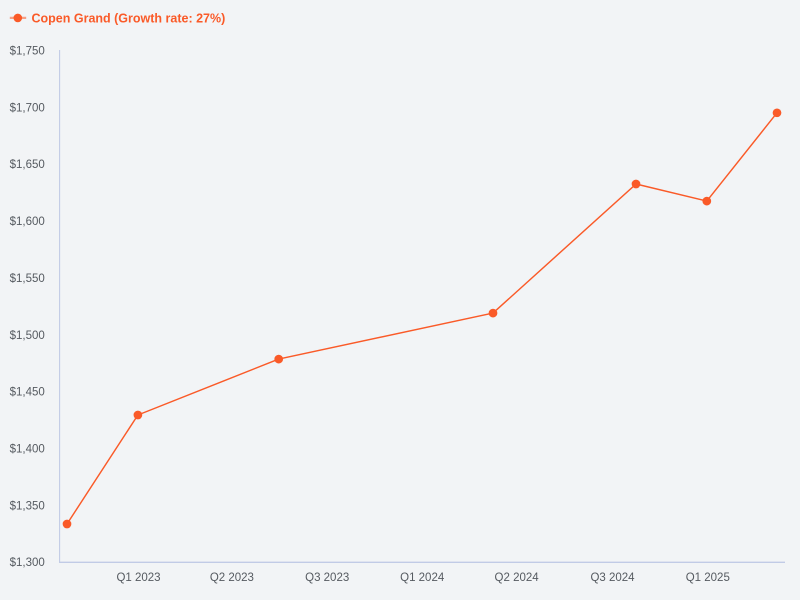 Image resolution: width=800 pixels, height=600 pixels. Describe the element at coordinates (27, 279) in the screenshot. I see `svg-text: $1,550` at that location.